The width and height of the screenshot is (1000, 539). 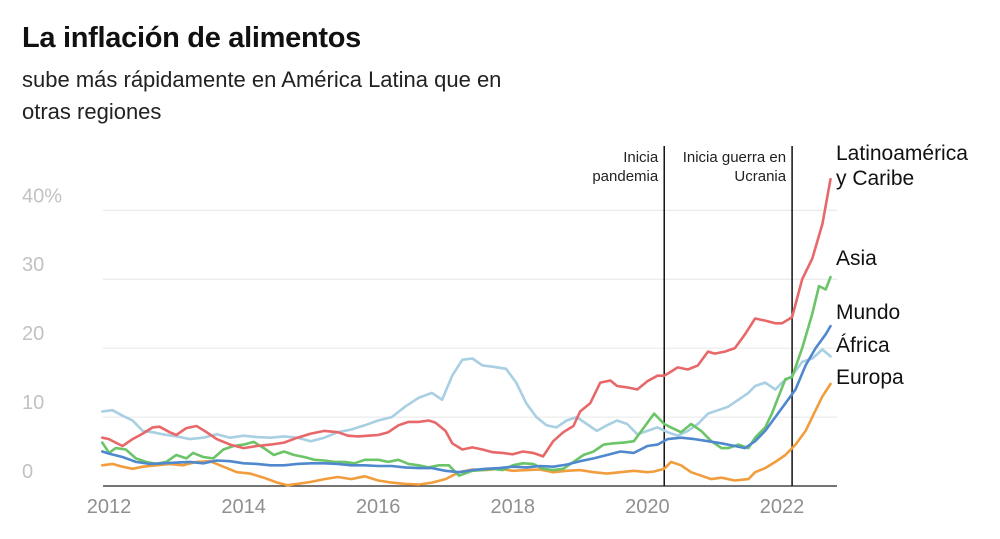 I want to click on annotation-label: Inicia, so click(x=641, y=157).